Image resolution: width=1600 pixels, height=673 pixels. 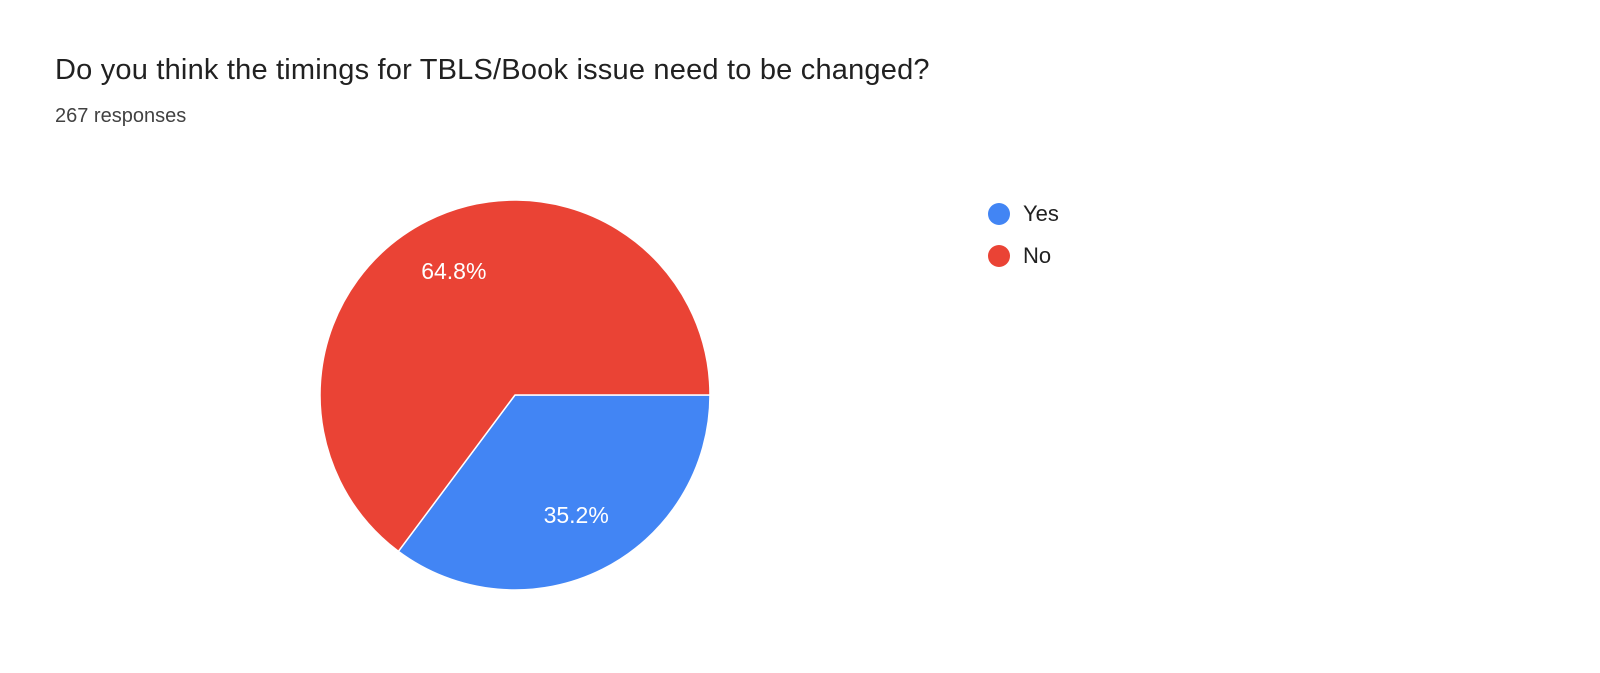 What do you see at coordinates (999, 214) in the screenshot?
I see `legend-swatch-yes-icon` at bounding box center [999, 214].